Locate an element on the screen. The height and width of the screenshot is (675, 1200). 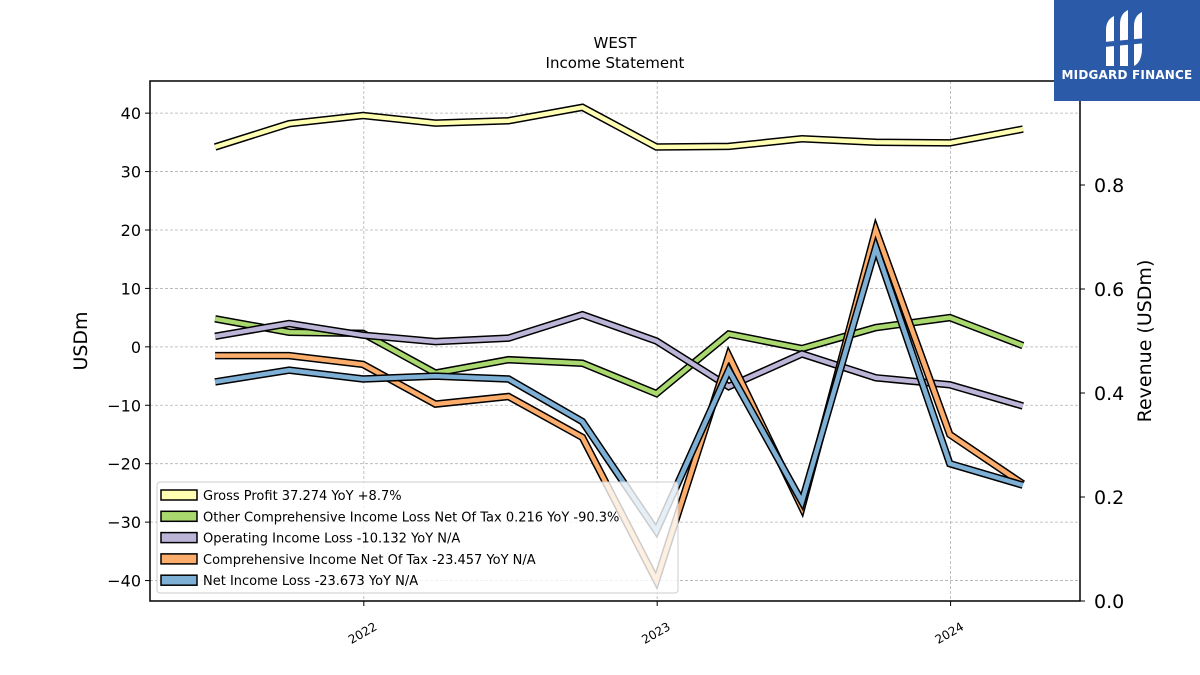
y-axis-label: USDm is located at coordinates (81, 340).